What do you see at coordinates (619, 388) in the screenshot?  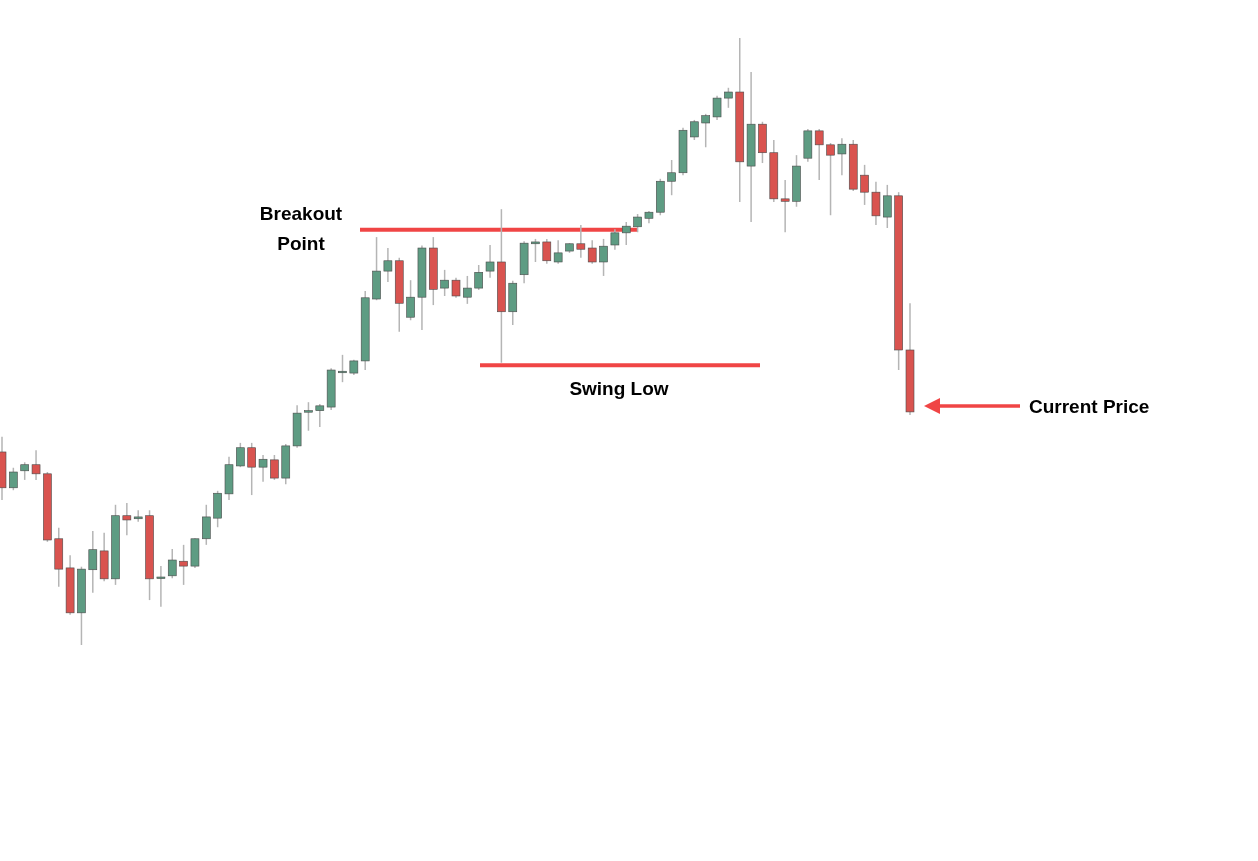 I see `ref-line-label: Swing Low` at bounding box center [619, 388].